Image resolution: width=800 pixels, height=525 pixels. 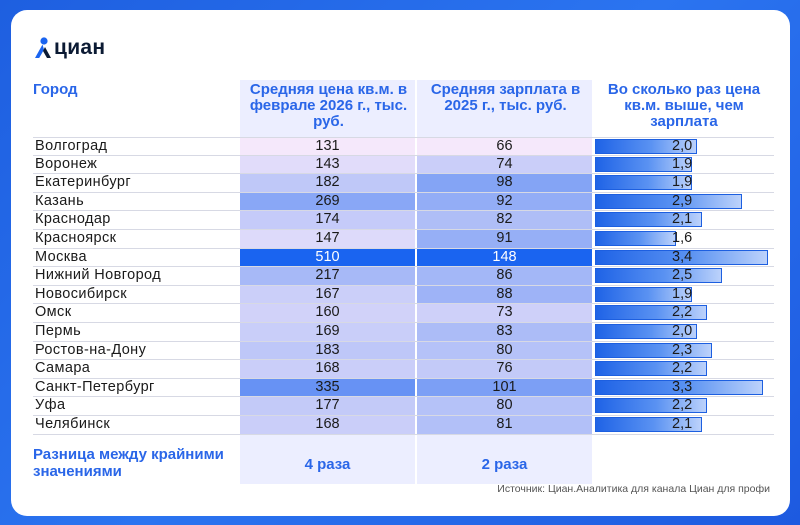 I want to click on table-row: Екатеринбург 182 98 1,9, so click(x=403, y=183).